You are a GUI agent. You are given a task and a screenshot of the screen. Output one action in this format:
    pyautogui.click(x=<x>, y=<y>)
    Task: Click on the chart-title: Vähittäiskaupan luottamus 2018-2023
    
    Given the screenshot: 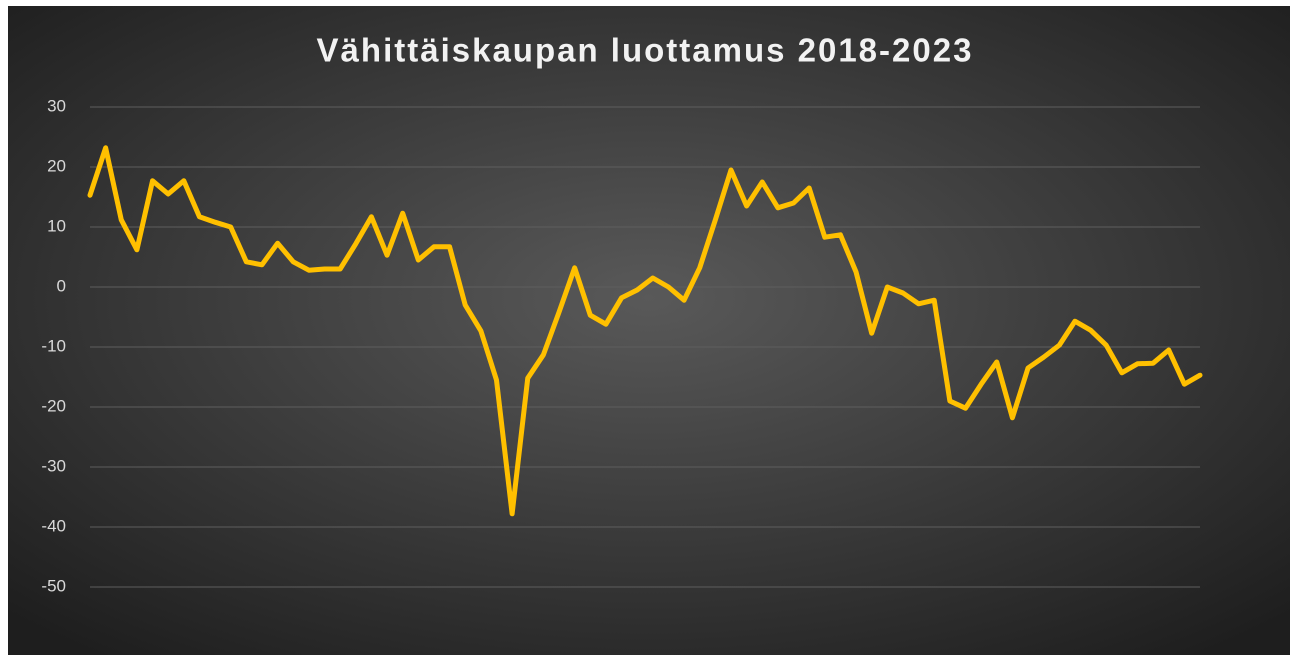 What is the action you would take?
    pyautogui.click(x=645, y=50)
    